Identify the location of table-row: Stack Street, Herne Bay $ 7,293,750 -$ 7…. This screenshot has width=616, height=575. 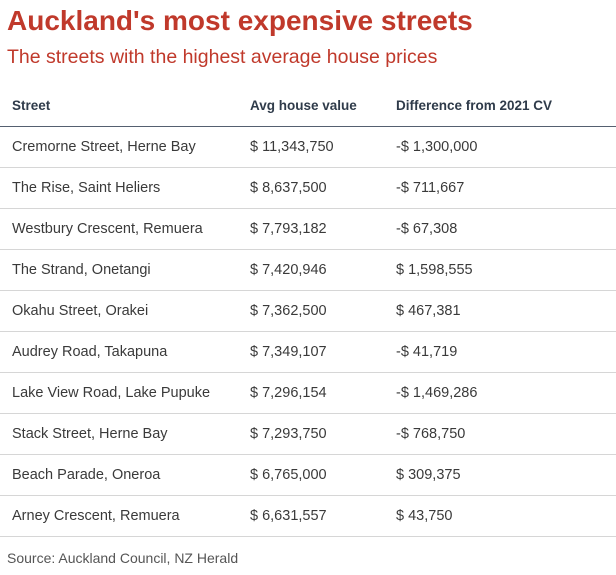
(308, 434).